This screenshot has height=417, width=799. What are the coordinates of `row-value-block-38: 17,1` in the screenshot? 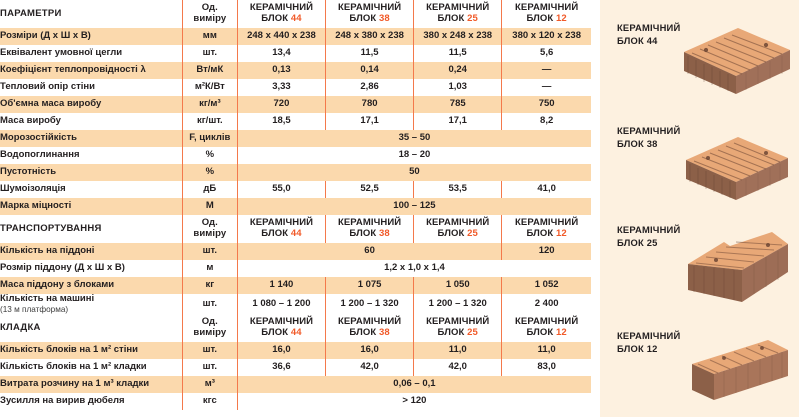 It's located at (369, 121).